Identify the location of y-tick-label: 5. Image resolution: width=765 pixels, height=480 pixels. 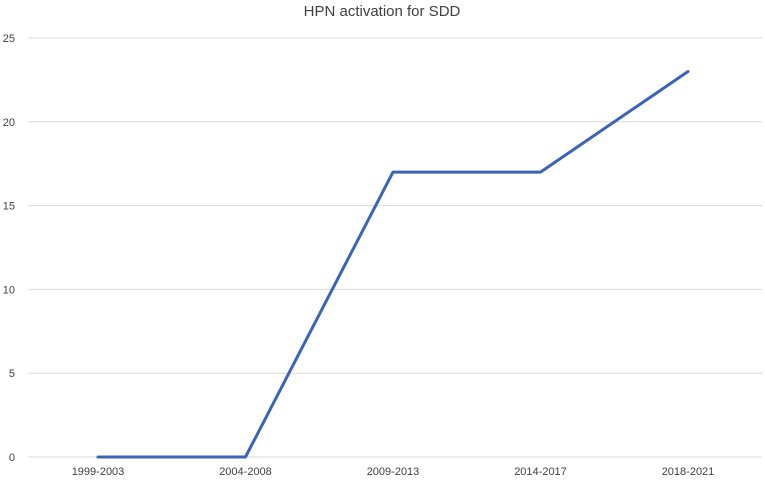
(12, 374).